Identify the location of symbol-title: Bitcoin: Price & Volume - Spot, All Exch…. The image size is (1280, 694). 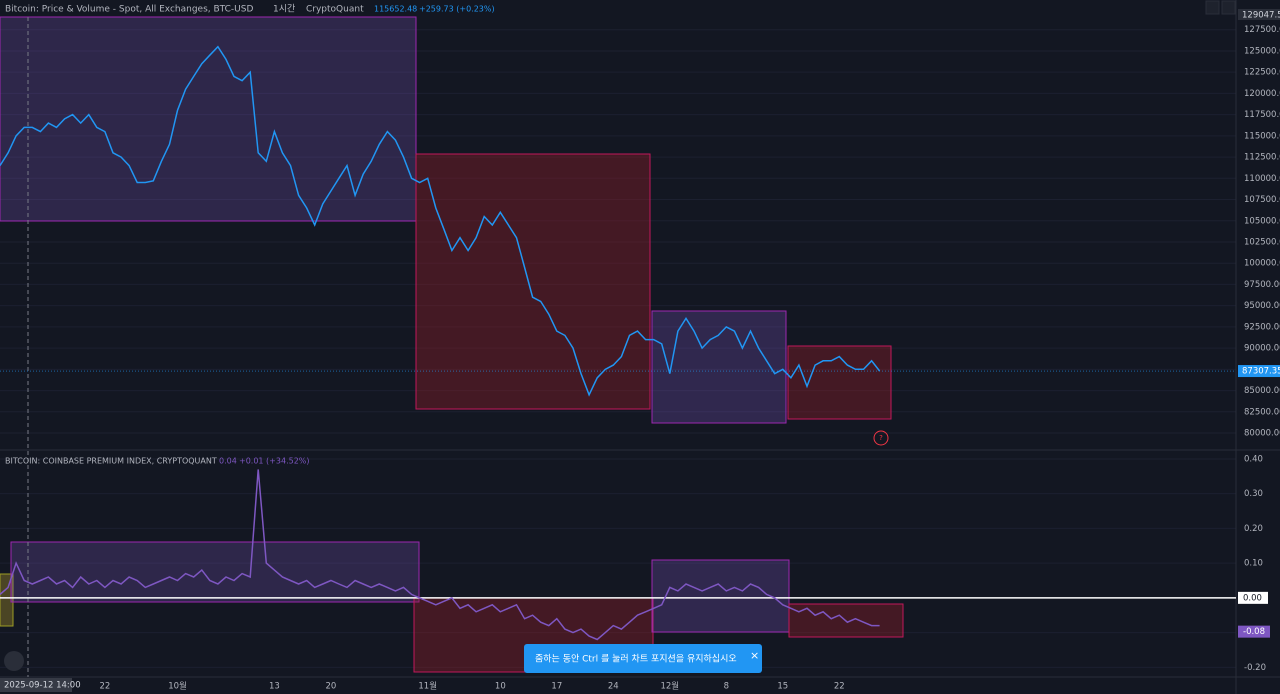
(129, 10).